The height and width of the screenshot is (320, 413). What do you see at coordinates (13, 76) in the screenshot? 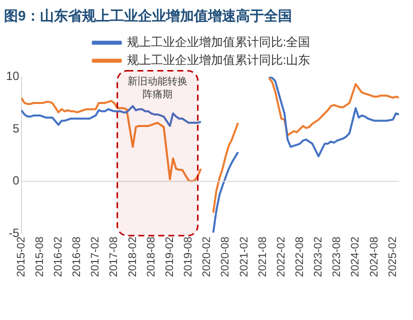
I see `y-tick-label: 10` at bounding box center [13, 76].